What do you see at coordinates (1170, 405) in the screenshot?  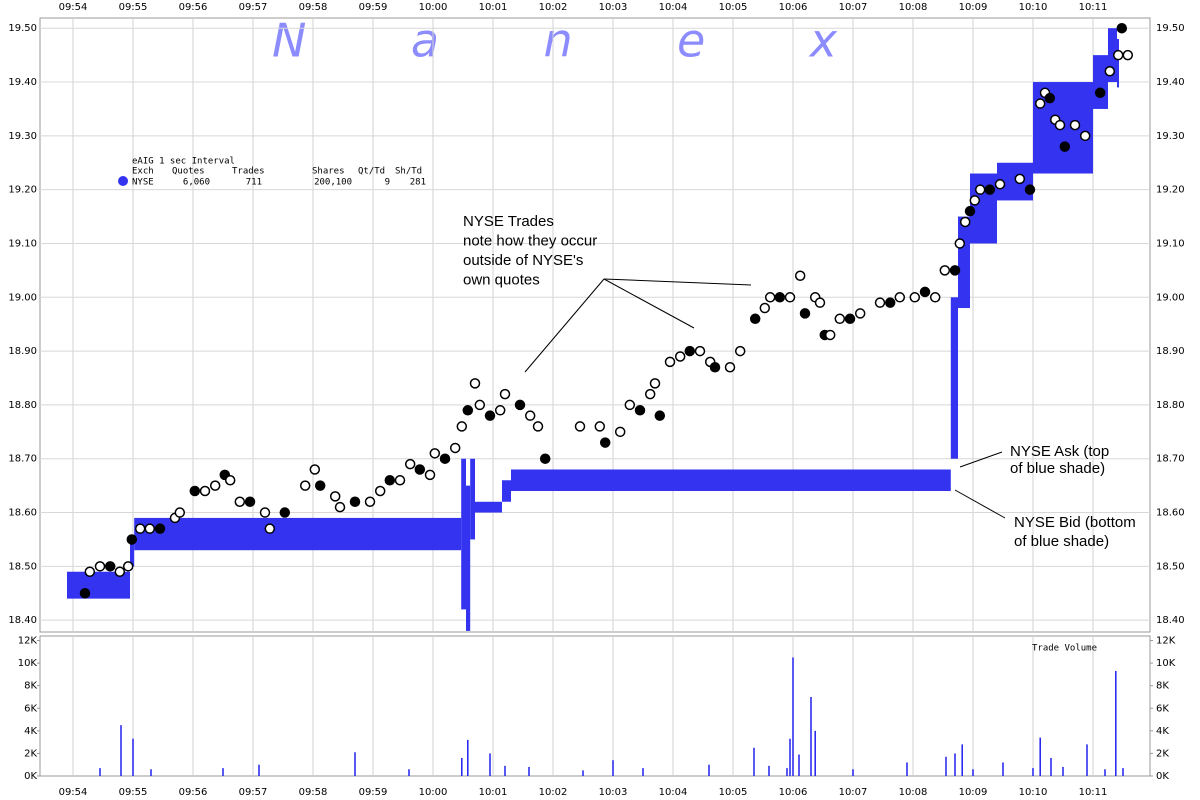 I see `y-tick-label-right: 18.80` at bounding box center [1170, 405].